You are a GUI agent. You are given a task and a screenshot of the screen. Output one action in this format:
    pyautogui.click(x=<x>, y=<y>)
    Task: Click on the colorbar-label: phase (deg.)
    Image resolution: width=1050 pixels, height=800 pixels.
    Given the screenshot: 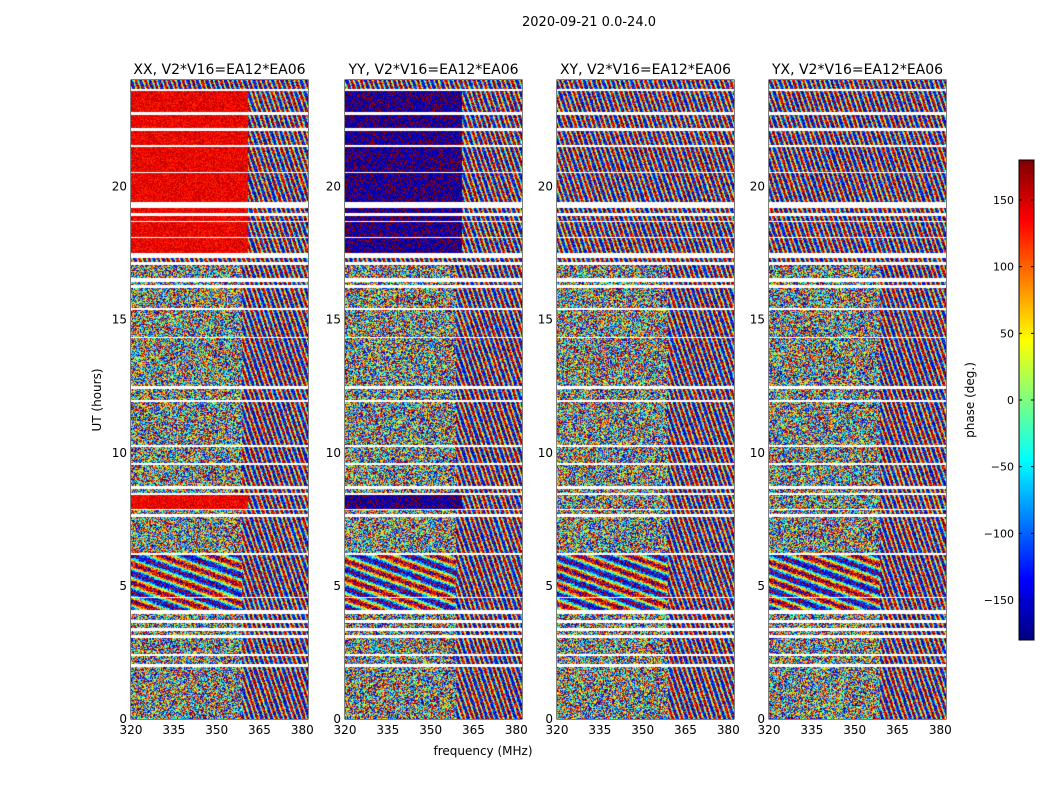 What is the action you would take?
    pyautogui.click(x=970, y=400)
    